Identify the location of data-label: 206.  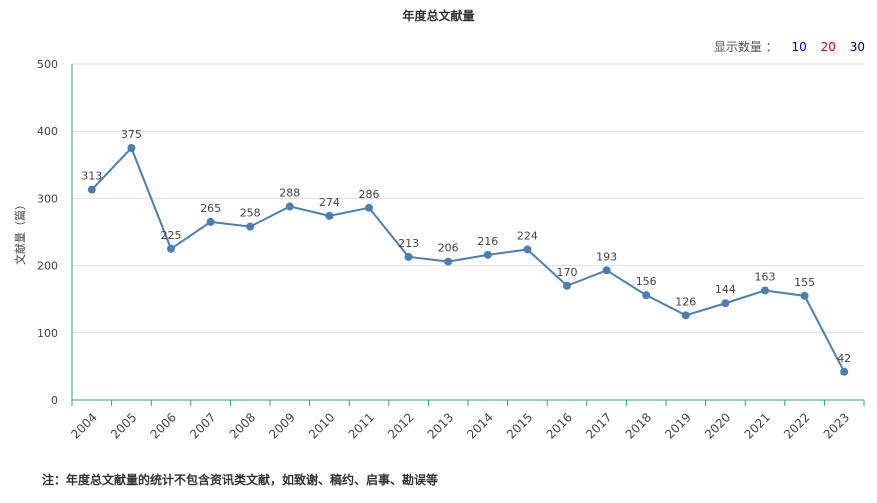
(448, 248).